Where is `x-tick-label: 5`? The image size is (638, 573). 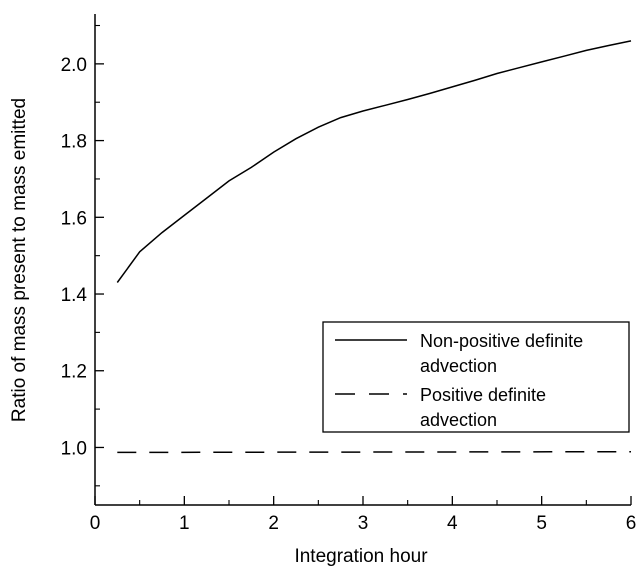
x-tick-label: 5 is located at coordinates (541, 523).